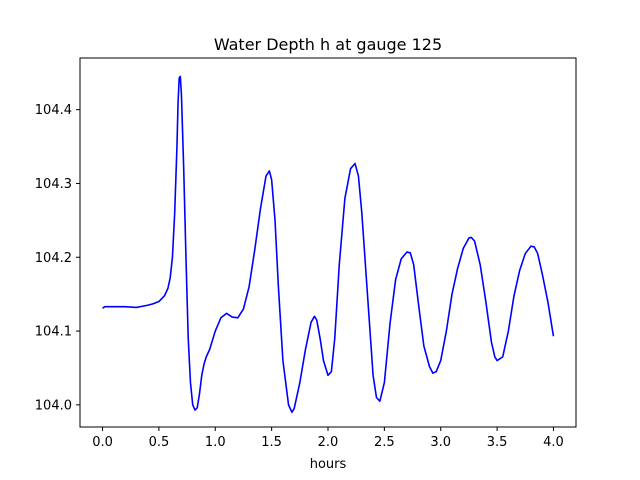 The image size is (640, 480). I want to click on y-tick-label: 104.1, so click(53, 332).